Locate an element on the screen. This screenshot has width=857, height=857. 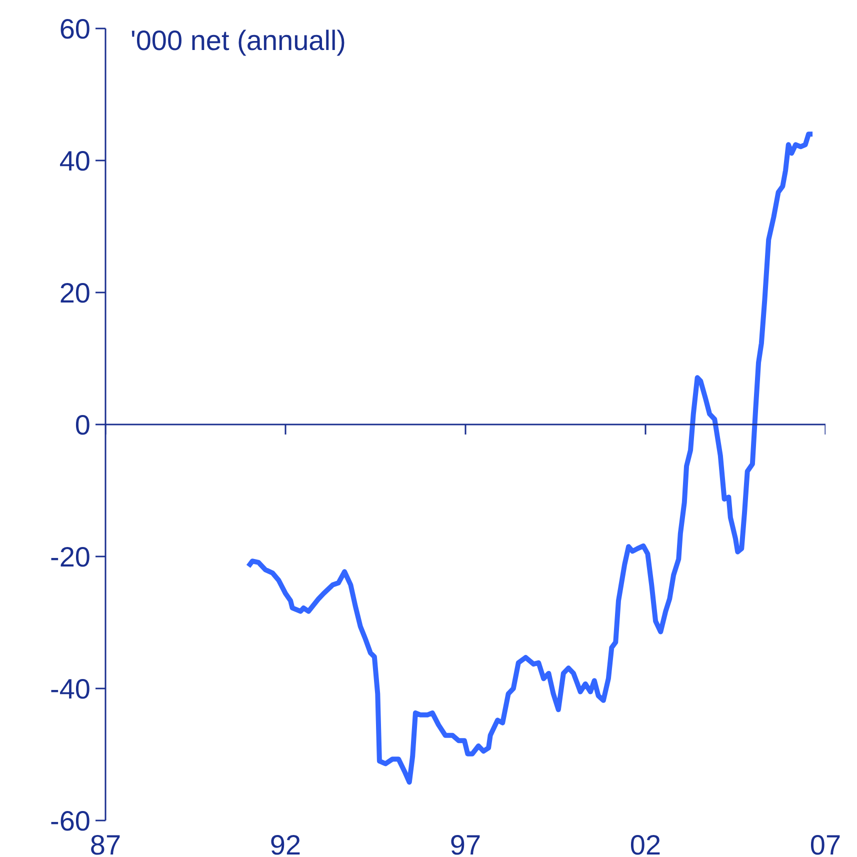
y-tick-label: 40 is located at coordinates (75, 161).